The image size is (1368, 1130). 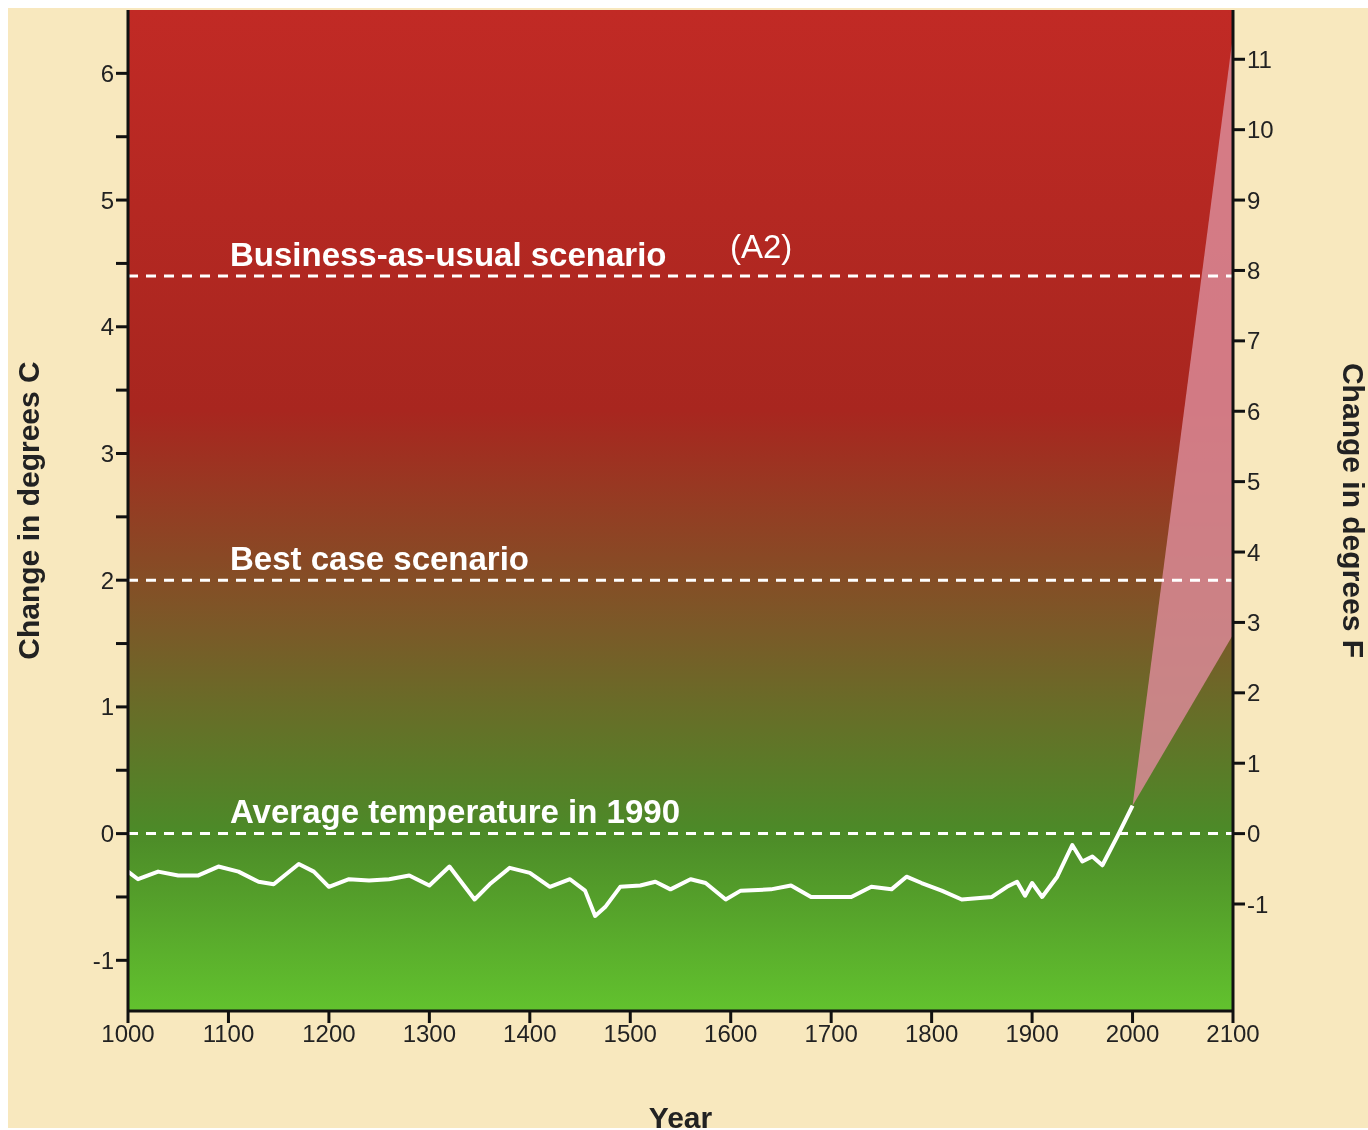 What do you see at coordinates (1254, 552) in the screenshot?
I see `y2-tick-label: 4` at bounding box center [1254, 552].